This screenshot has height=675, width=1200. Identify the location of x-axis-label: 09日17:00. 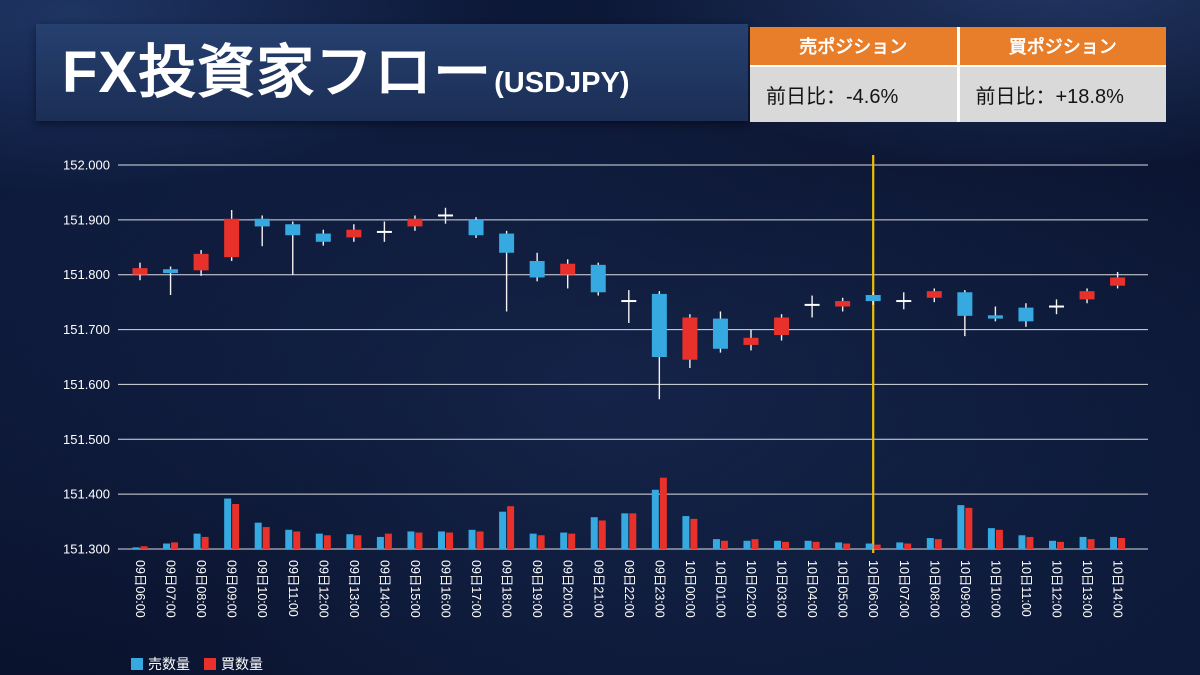
(476, 589).